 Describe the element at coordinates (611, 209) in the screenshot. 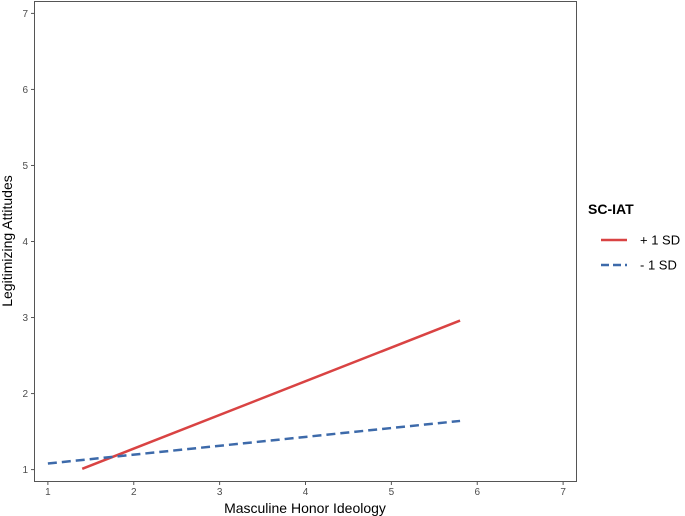

I see `legend-title: SC-IAT` at that location.